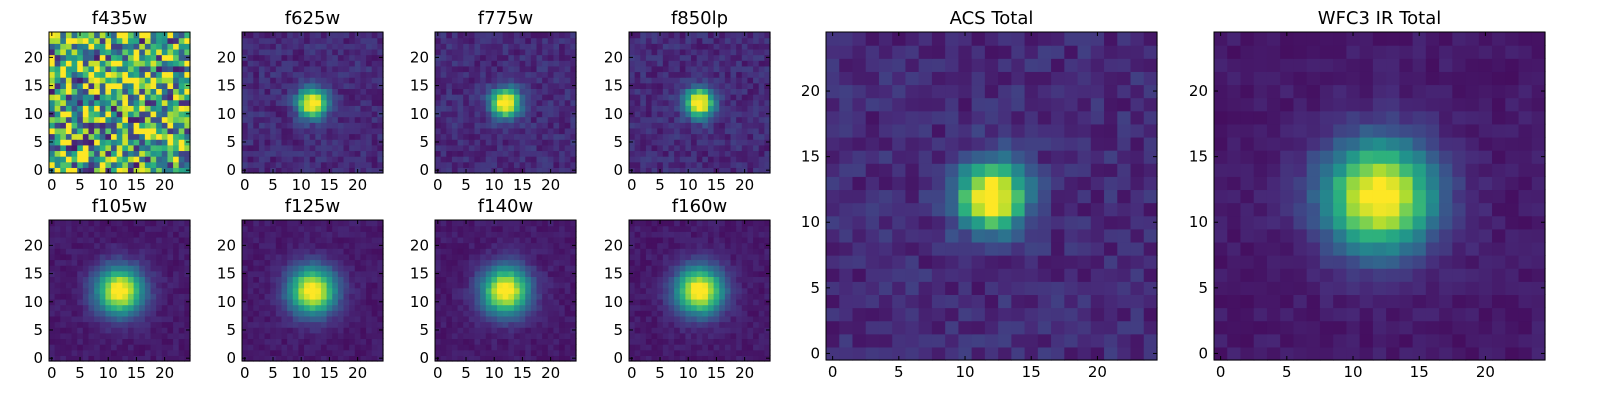 The height and width of the screenshot is (400, 1600). I want to click on y-tick-label: 10, so click(226, 114).